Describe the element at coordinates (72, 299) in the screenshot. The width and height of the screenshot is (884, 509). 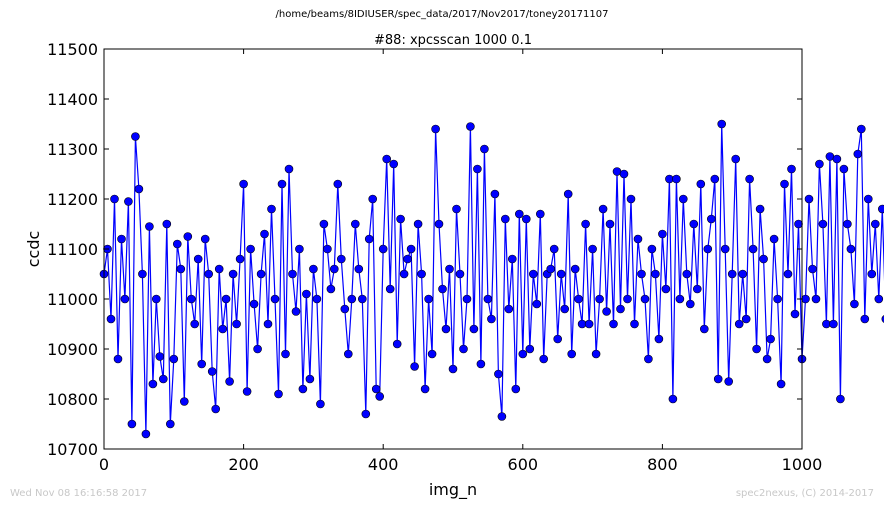
I see `y-tick-label: 11000` at that location.